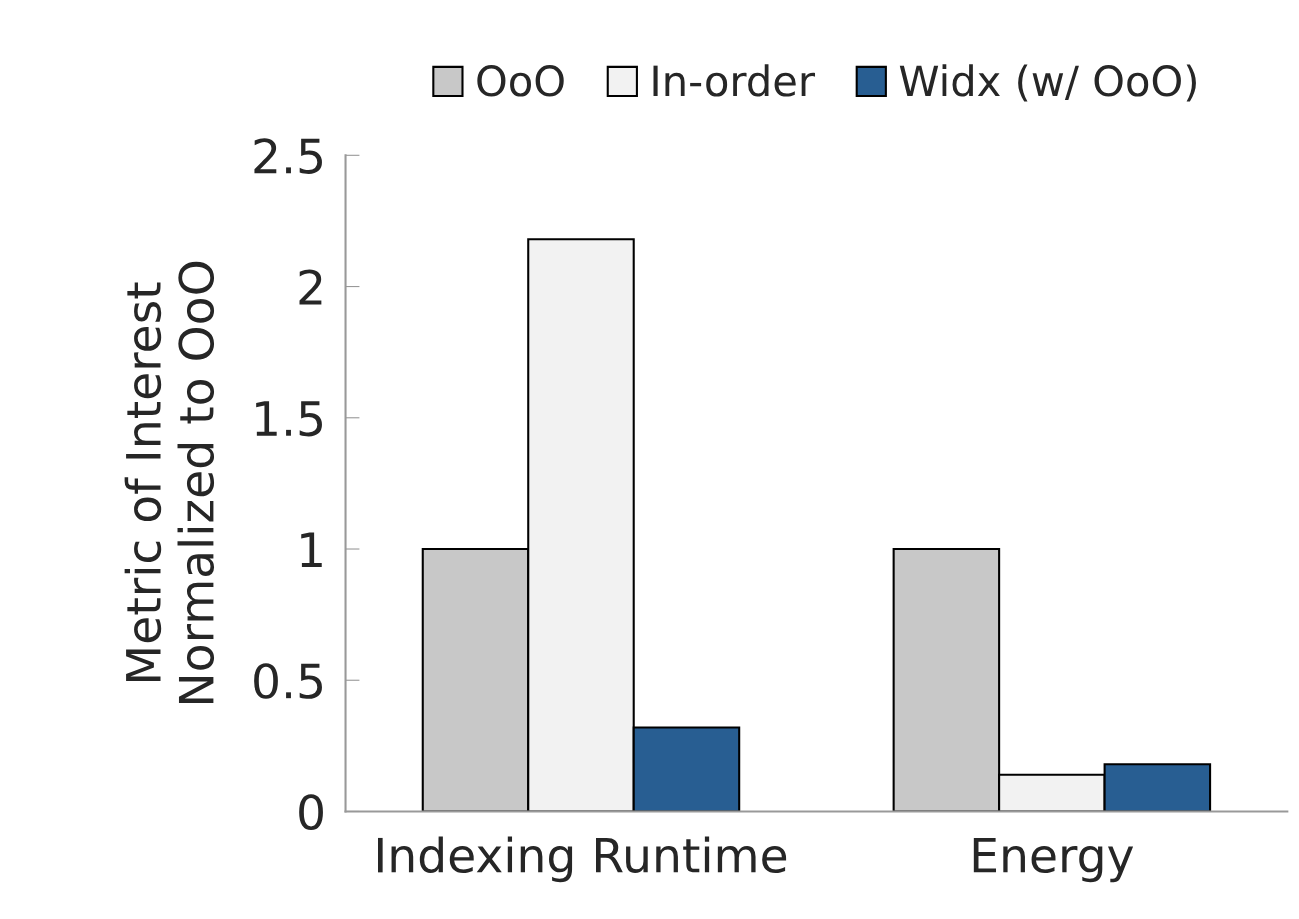  I want to click on legend-label: Widx (w/ OoO), so click(1047, 83).